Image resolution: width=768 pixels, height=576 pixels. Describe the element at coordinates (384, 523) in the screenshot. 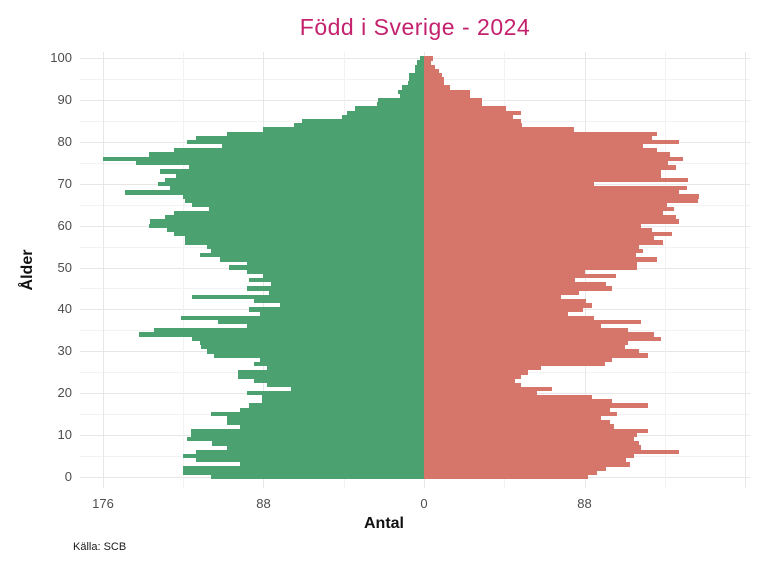

I see `x-axis-title: Antal` at that location.